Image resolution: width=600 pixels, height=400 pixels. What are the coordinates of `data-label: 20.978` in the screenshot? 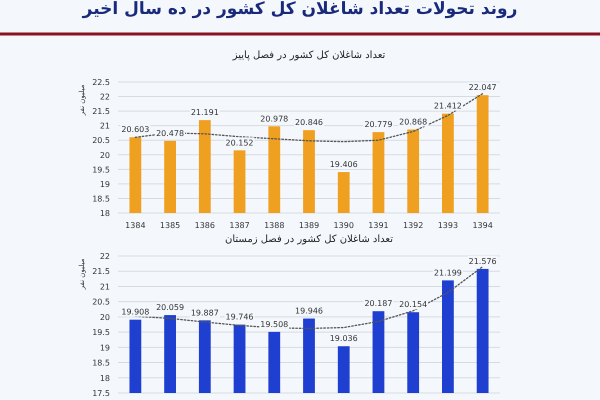 It's located at (274, 119).